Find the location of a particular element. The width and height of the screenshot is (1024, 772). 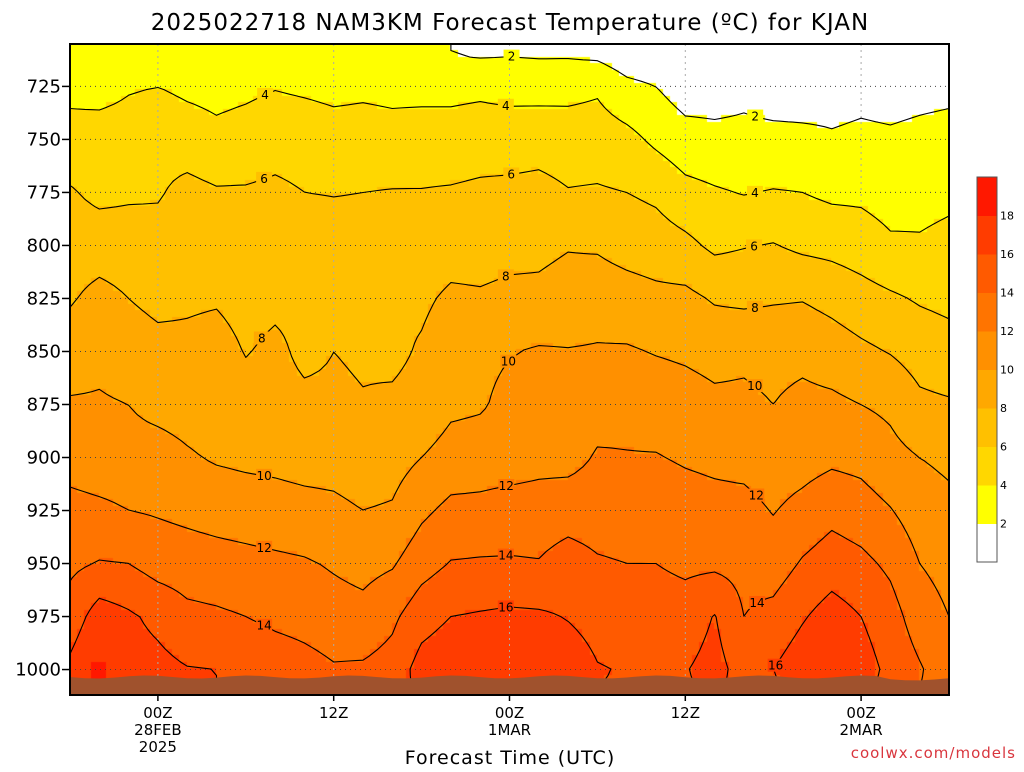

y-tick-label: 900 is located at coordinates (44, 458).